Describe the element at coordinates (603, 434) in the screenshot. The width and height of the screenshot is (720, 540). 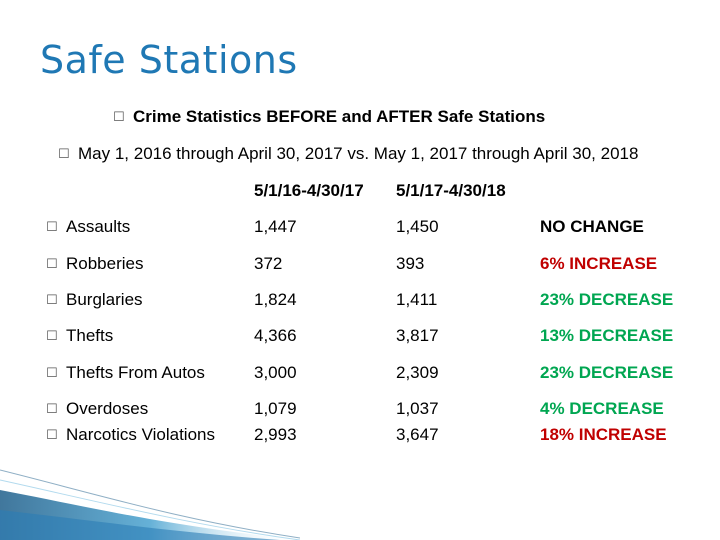
I see `change-status: 18% INCREASE` at that location.